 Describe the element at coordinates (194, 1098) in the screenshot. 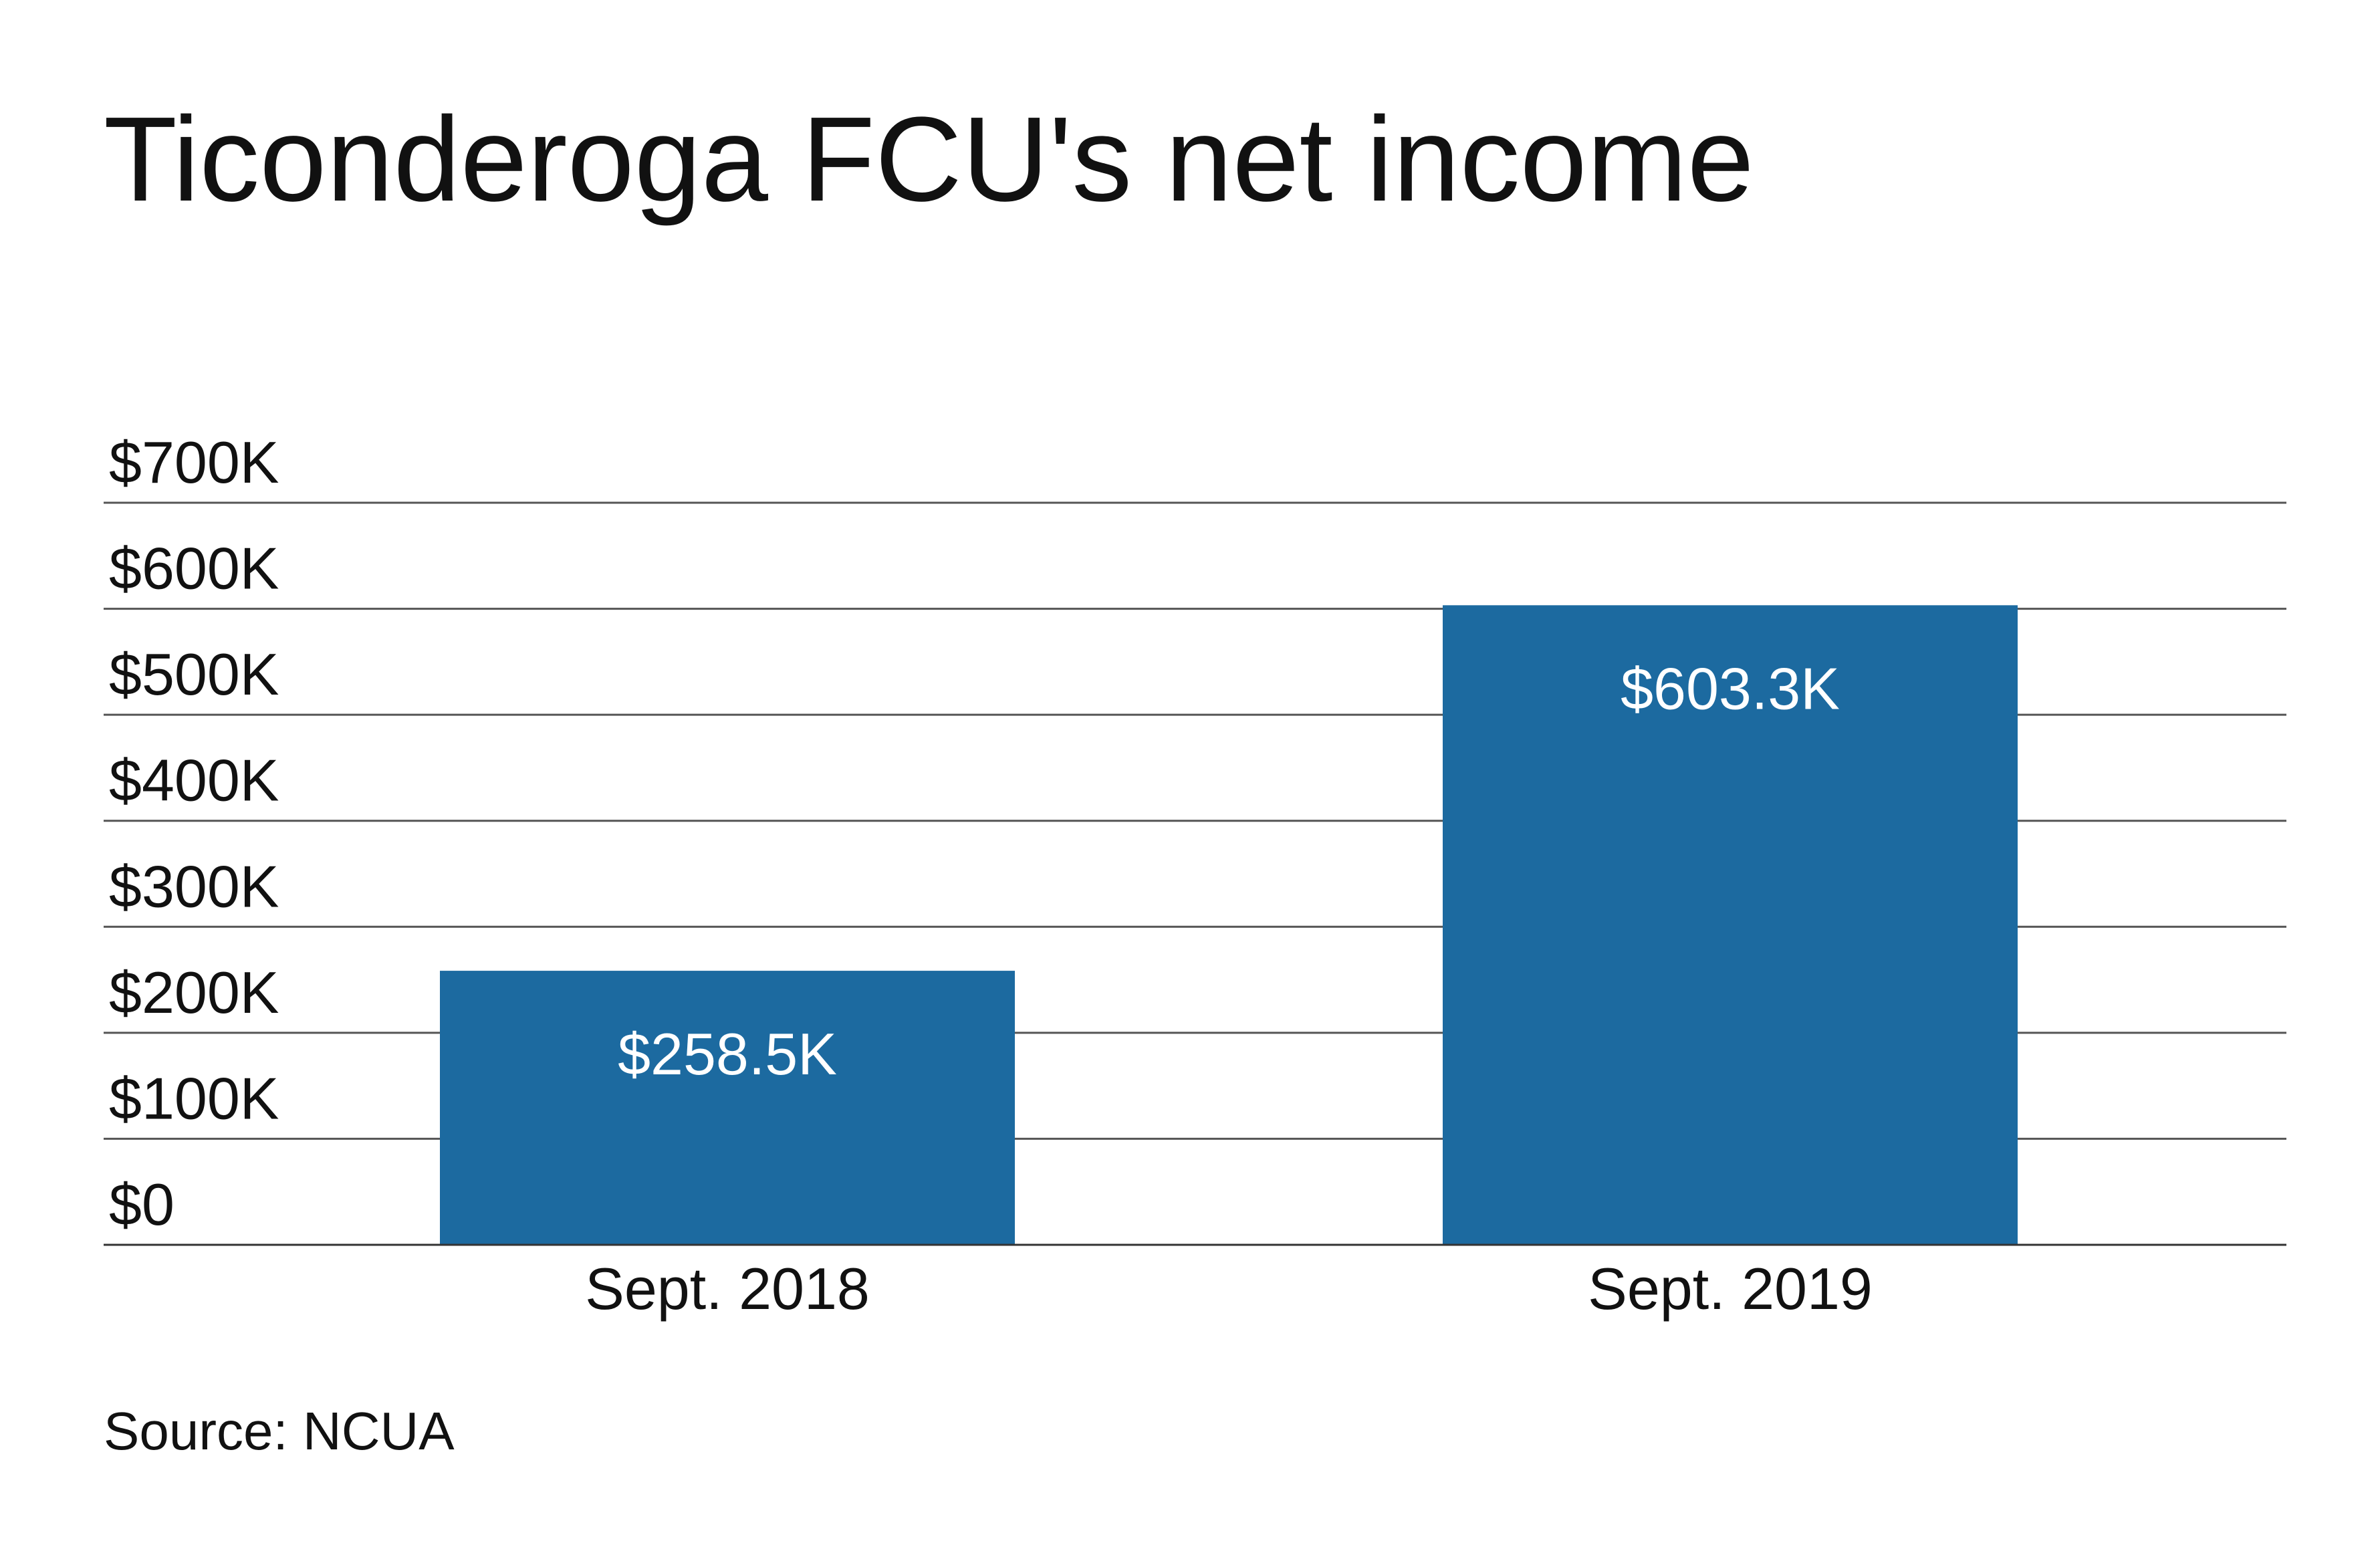

I see `y-tick-label: $100K` at that location.